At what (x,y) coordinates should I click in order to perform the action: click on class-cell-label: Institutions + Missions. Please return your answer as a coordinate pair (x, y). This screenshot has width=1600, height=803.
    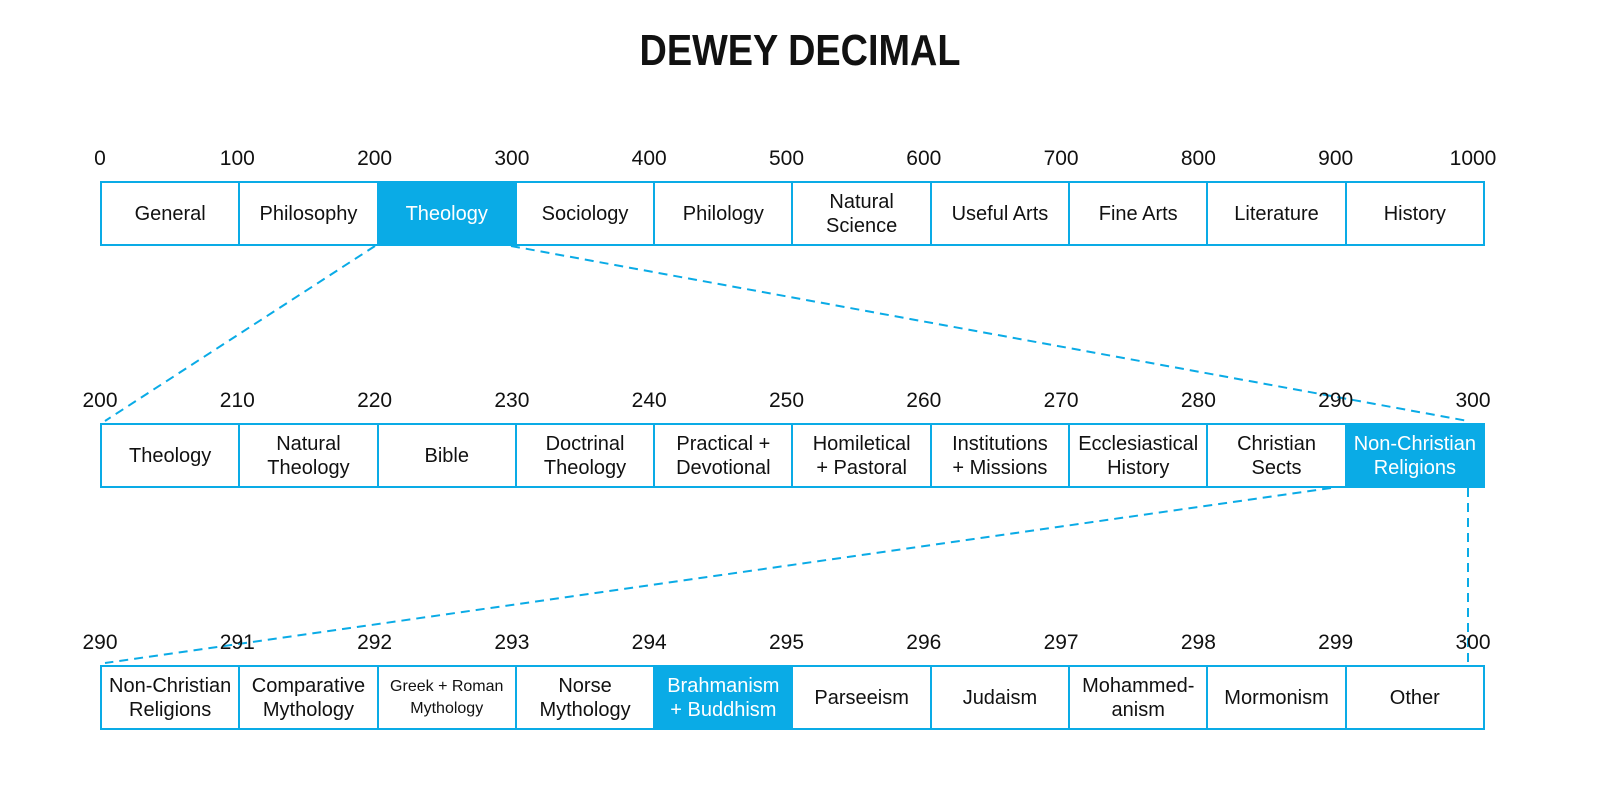
    Looking at the image, I should click on (1000, 455).